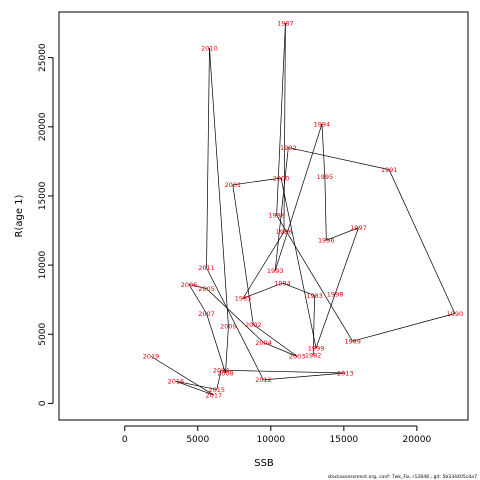  What do you see at coordinates (206, 314) in the screenshot?
I see `point-label: 2007` at bounding box center [206, 314].